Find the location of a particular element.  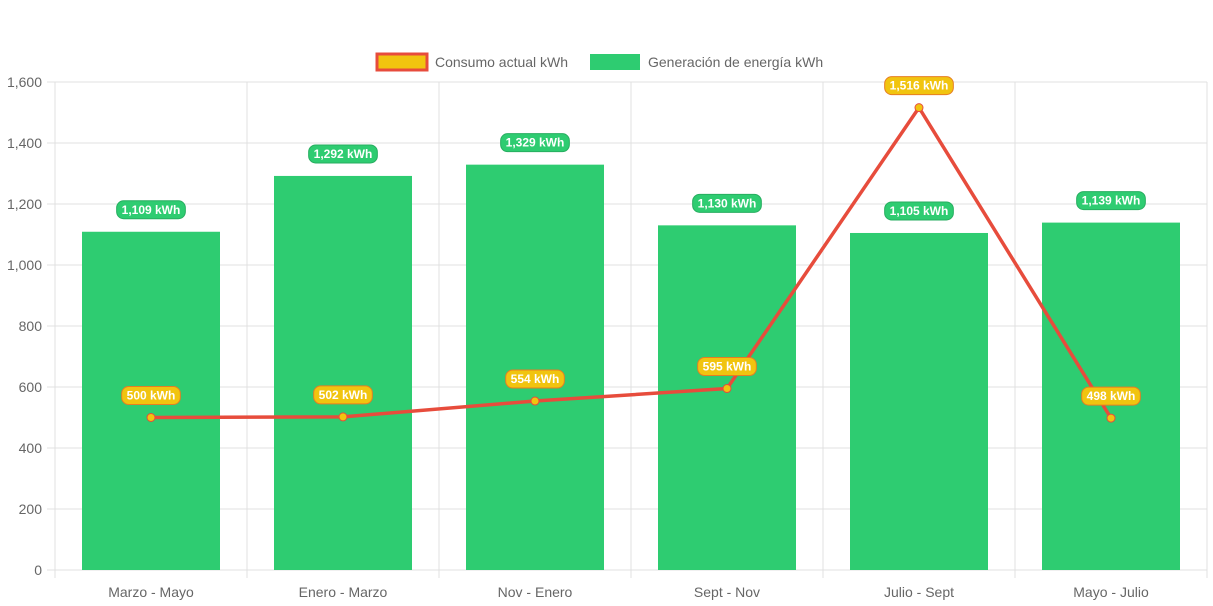

bar-data-label-text: 1,130 kWh is located at coordinates (727, 203).